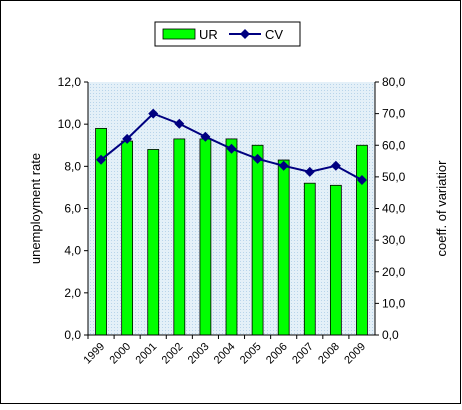 The height and width of the screenshot is (410, 462). Describe the element at coordinates (394, 145) in the screenshot. I see `y2-tick-label: 60,0` at that location.